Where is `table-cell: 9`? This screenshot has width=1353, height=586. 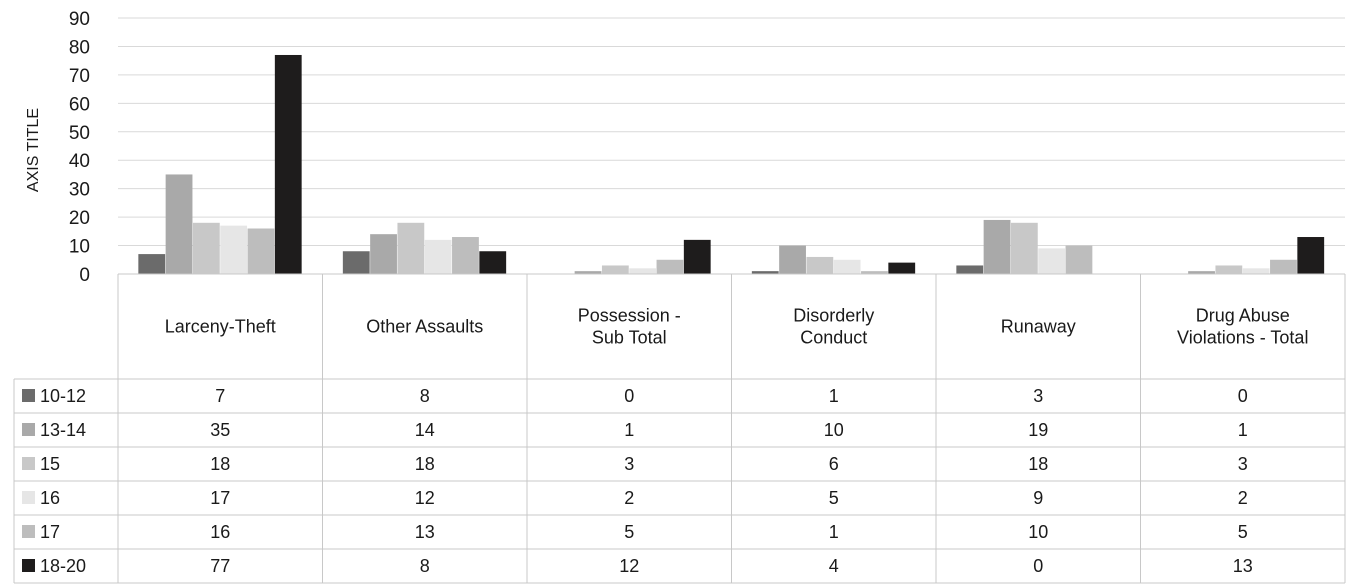
table-cell: 9 is located at coordinates (1038, 498).